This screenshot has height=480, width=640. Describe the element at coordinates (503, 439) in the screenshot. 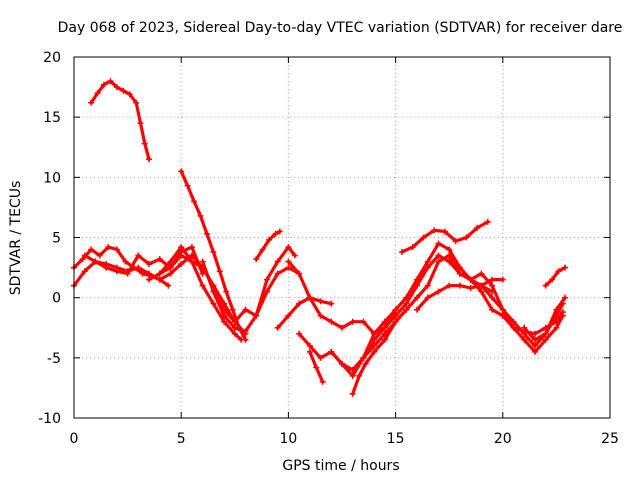

I see `x-tick-label: 20` at that location.